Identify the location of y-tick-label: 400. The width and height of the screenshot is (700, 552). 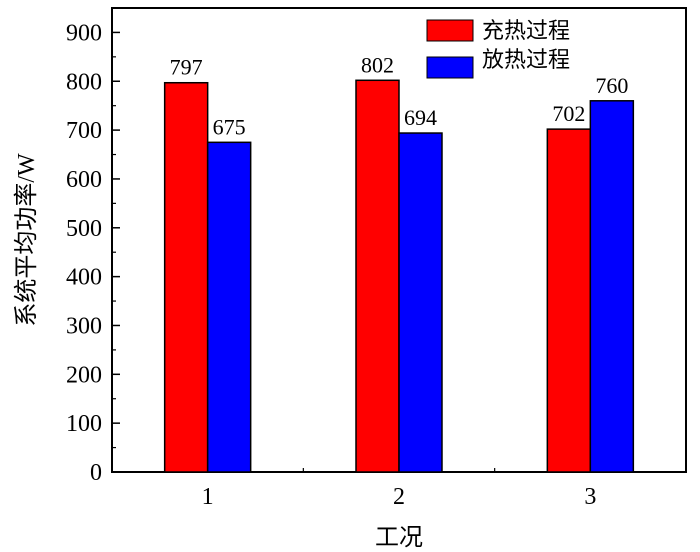
(84, 278).